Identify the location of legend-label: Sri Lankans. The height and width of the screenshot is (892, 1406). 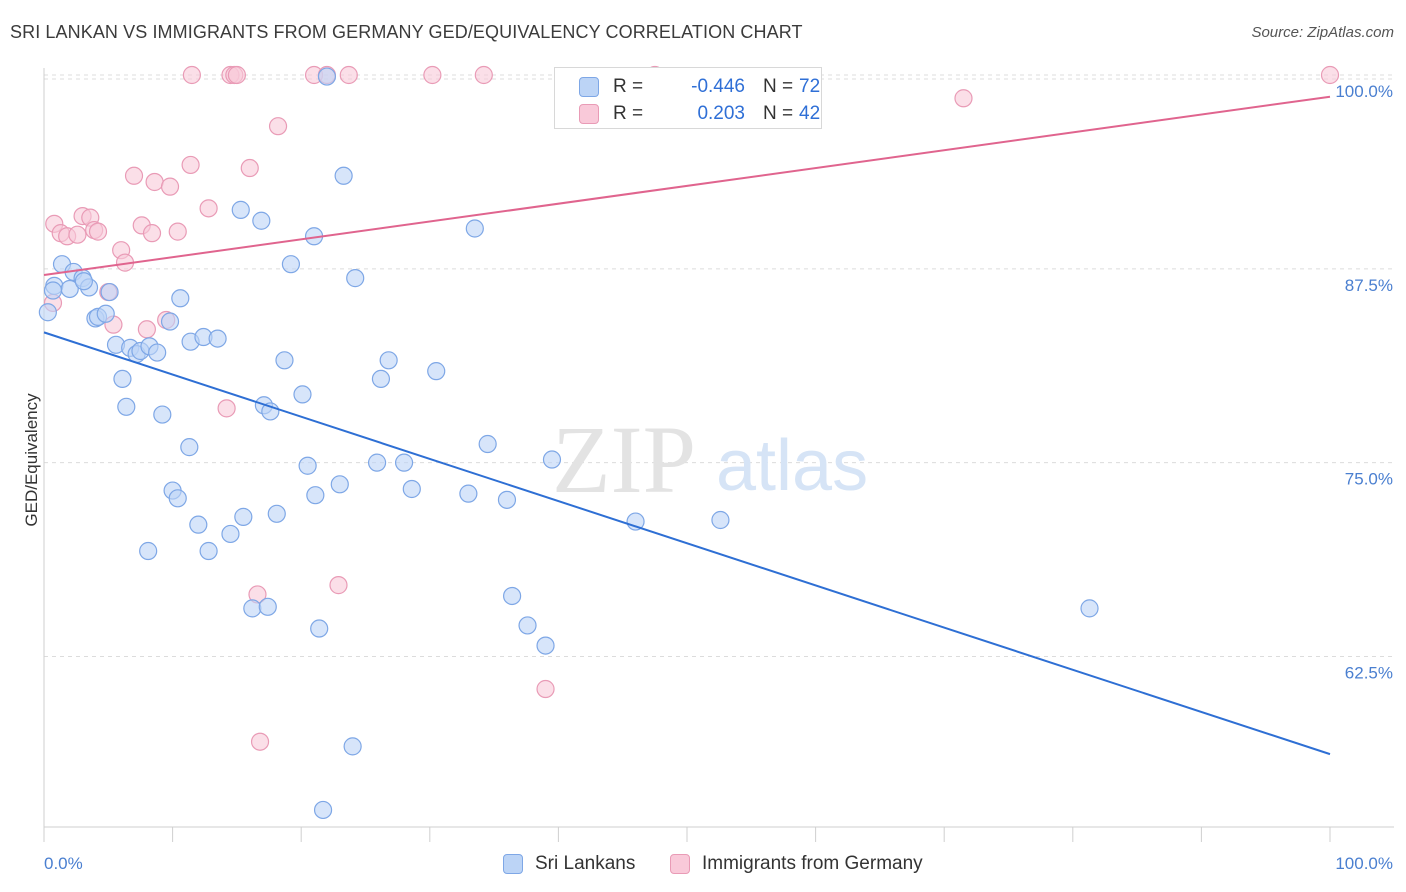
(585, 863).